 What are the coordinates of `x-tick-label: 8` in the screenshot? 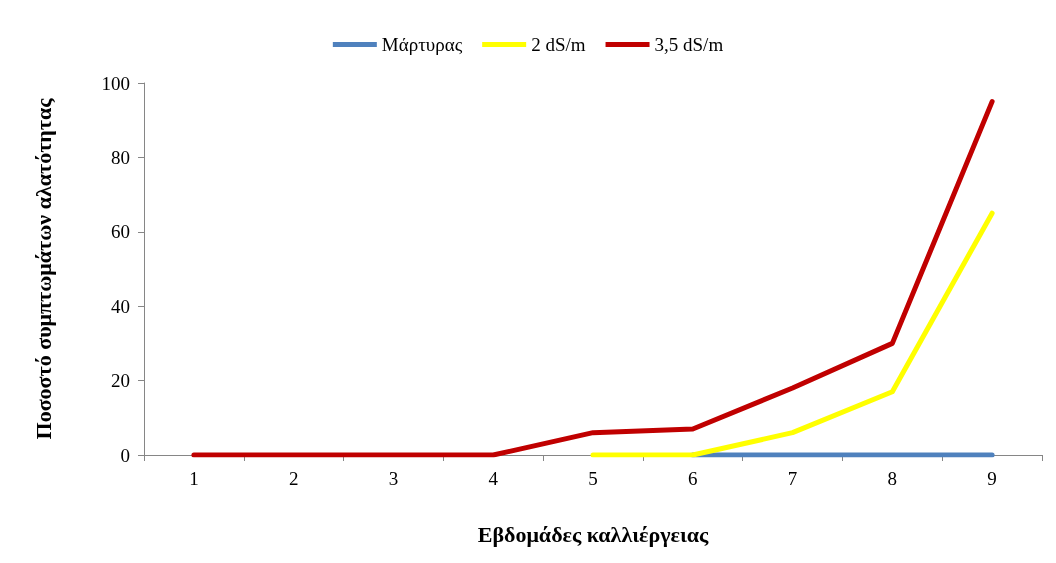 It's located at (892, 478).